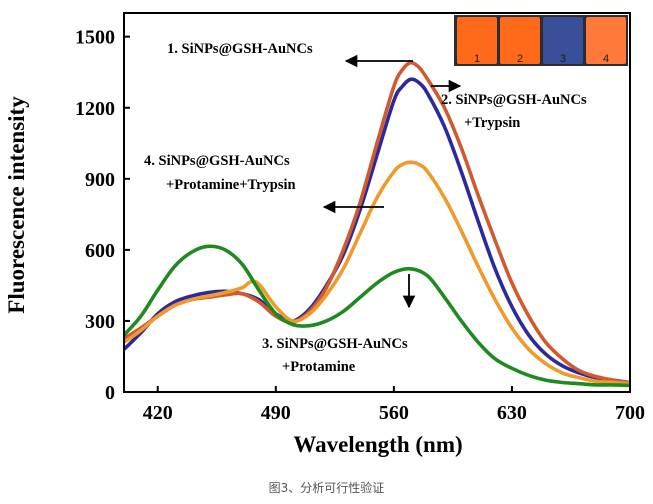 Image resolution: width=653 pixels, height=504 pixels. What do you see at coordinates (231, 185) in the screenshot?
I see `annotation-4-line2: +Protamine+Trypsin` at bounding box center [231, 185].